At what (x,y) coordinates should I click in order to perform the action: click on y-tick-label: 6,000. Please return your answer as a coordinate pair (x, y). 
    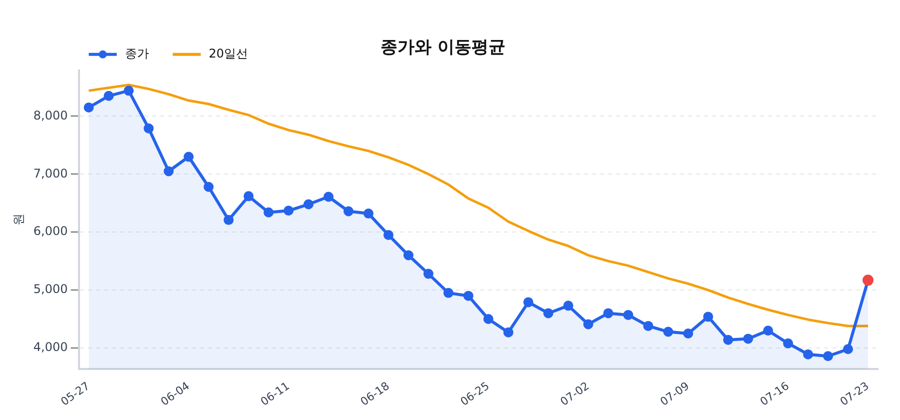
    Looking at the image, I should click on (50, 231).